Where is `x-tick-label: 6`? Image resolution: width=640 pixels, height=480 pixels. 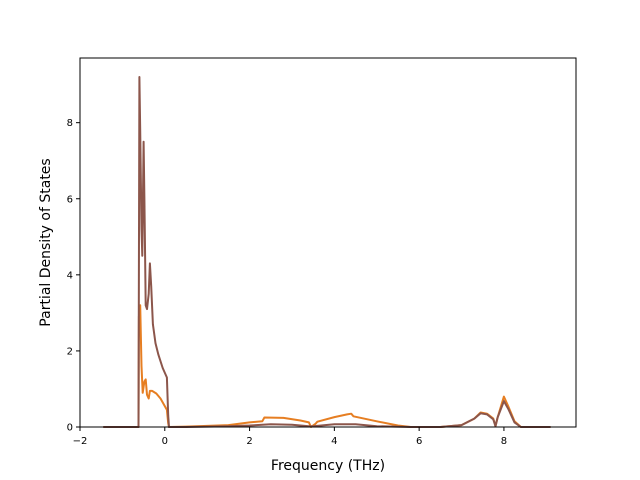
x-tick-label: 6 is located at coordinates (419, 441).